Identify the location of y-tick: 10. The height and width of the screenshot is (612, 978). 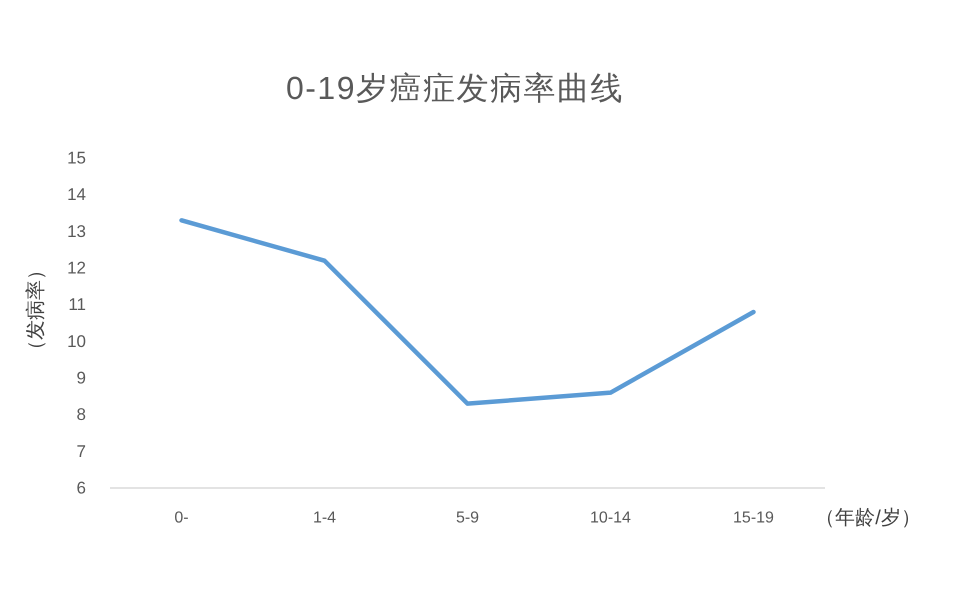
(76, 341).